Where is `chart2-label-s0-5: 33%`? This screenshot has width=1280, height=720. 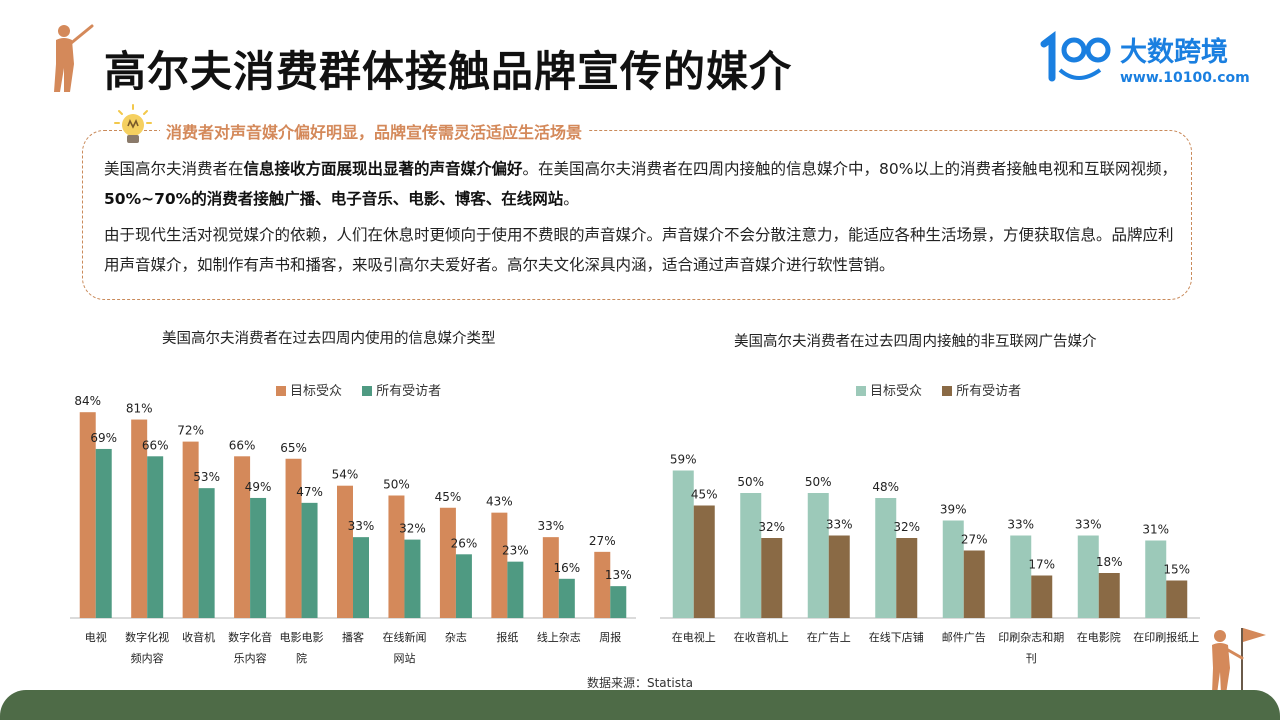 chart2-label-s0-5: 33% is located at coordinates (1020, 525).